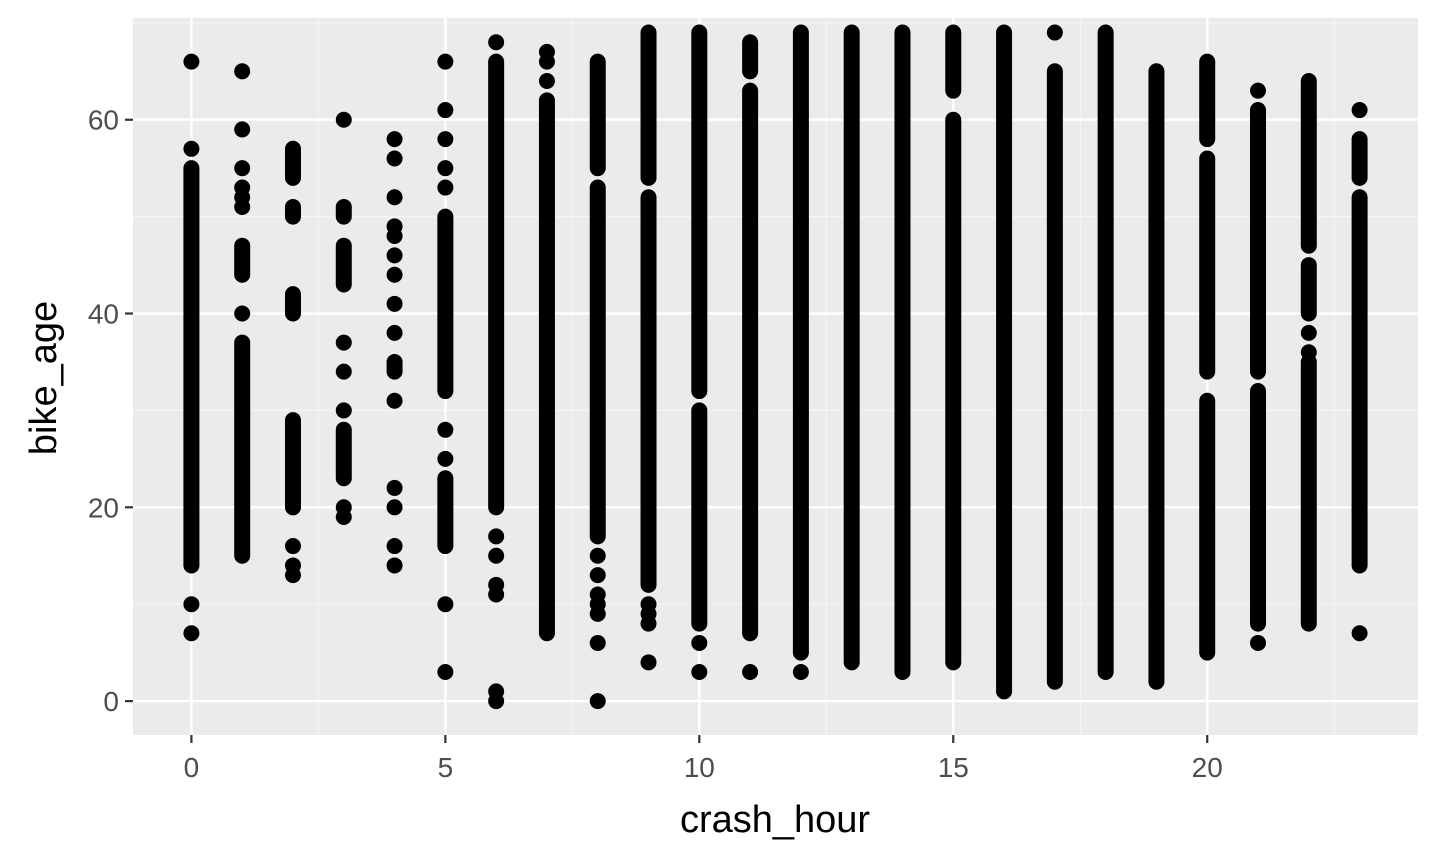  Describe the element at coordinates (103, 314) in the screenshot. I see `y-tick-label: 40` at that location.